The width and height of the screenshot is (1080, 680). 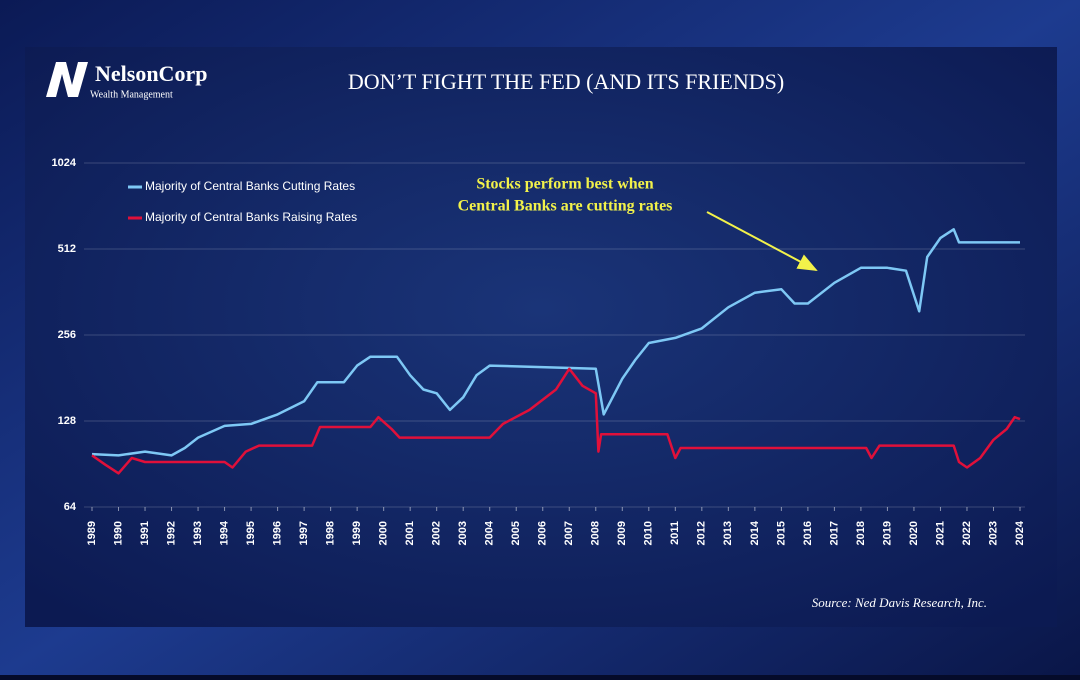 I want to click on legend-label: Majority of Central Banks Raising Rates, so click(x=251, y=217).